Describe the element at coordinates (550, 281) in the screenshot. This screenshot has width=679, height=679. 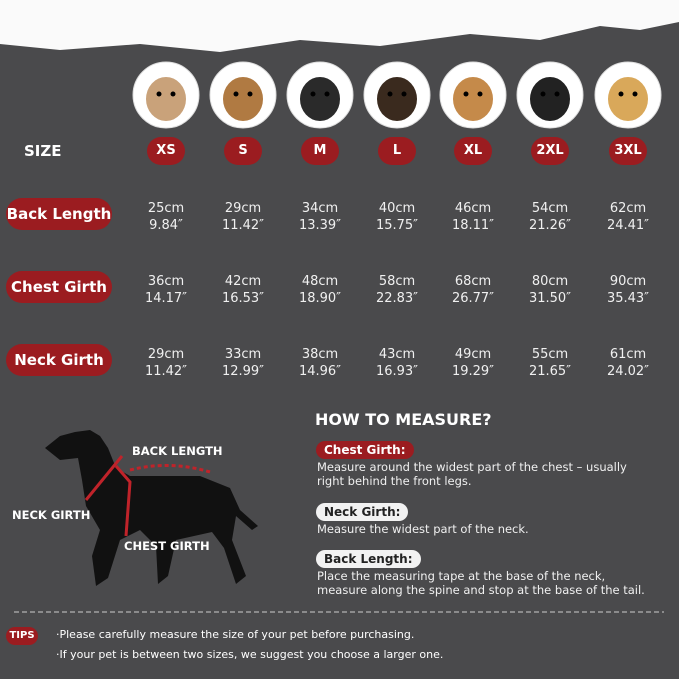
I see `cm-value: 80cm` at that location.